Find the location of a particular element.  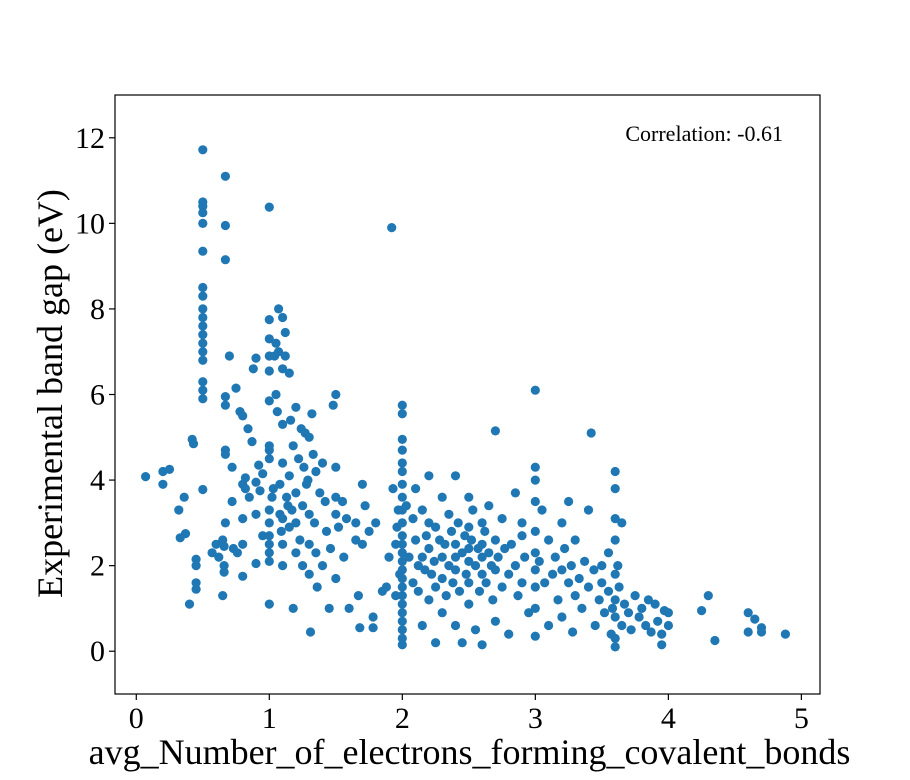

x-tick-label: 1 is located at coordinates (269, 718).